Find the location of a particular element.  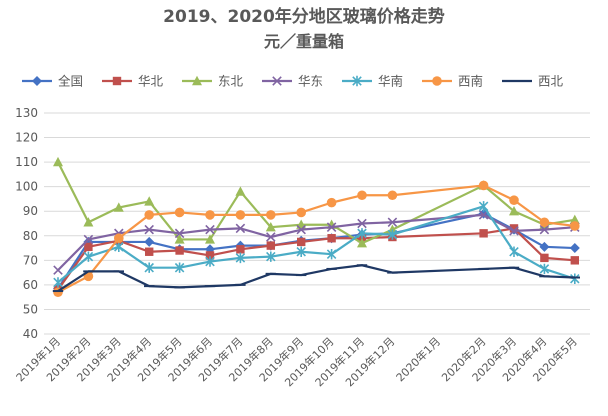

series-华东 is located at coordinates (316, 242).